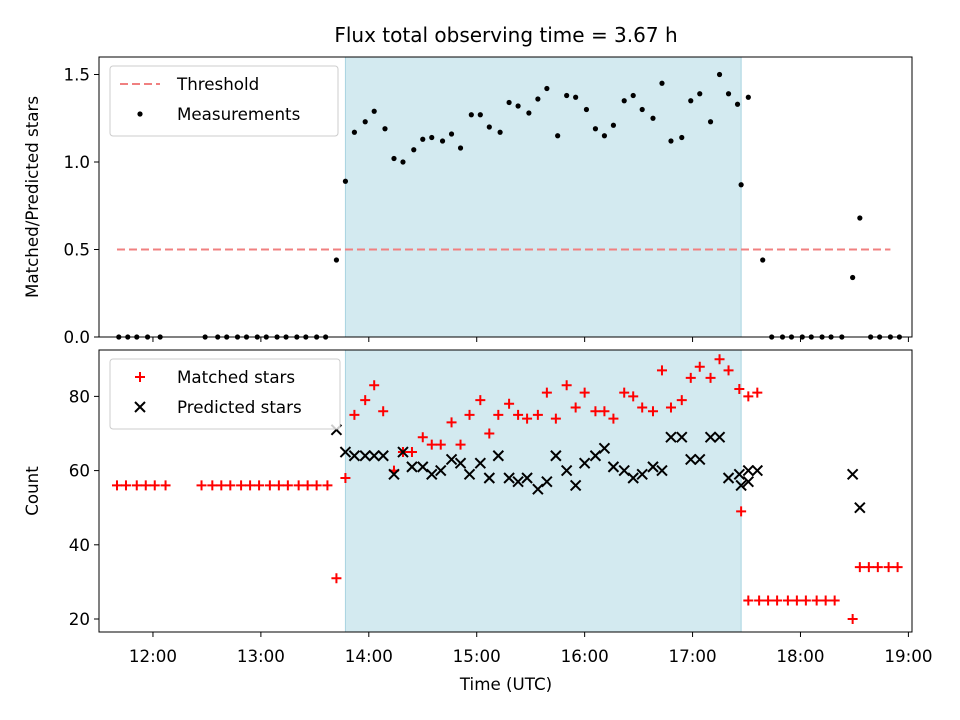  I want to click on count-legend: Matched stars Predicted stars, so click(225, 394).